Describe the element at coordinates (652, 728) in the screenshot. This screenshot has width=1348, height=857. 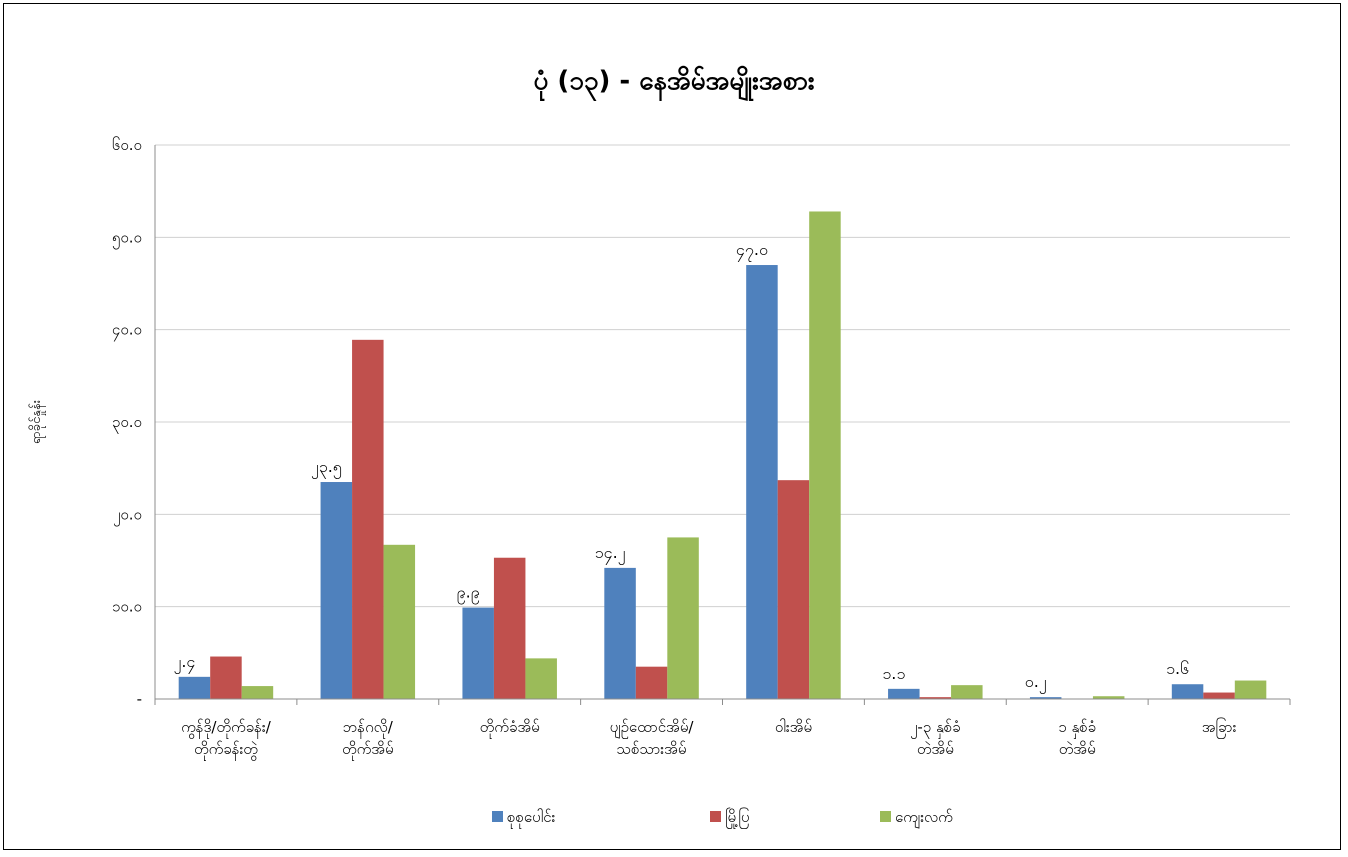
I see `x-tick-label: ပျဉ်ထောင်အိမ်/` at that location.